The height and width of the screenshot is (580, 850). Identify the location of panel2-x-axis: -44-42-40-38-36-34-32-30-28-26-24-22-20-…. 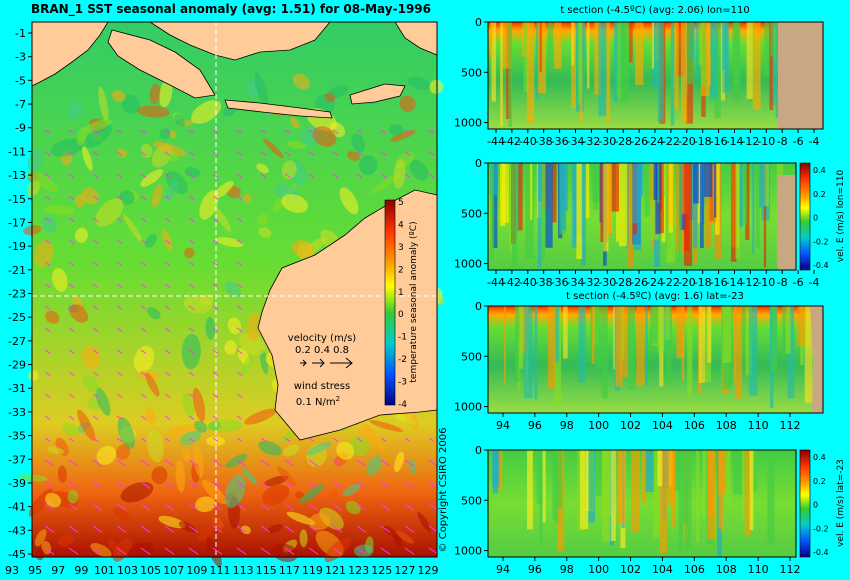
(653, 279).